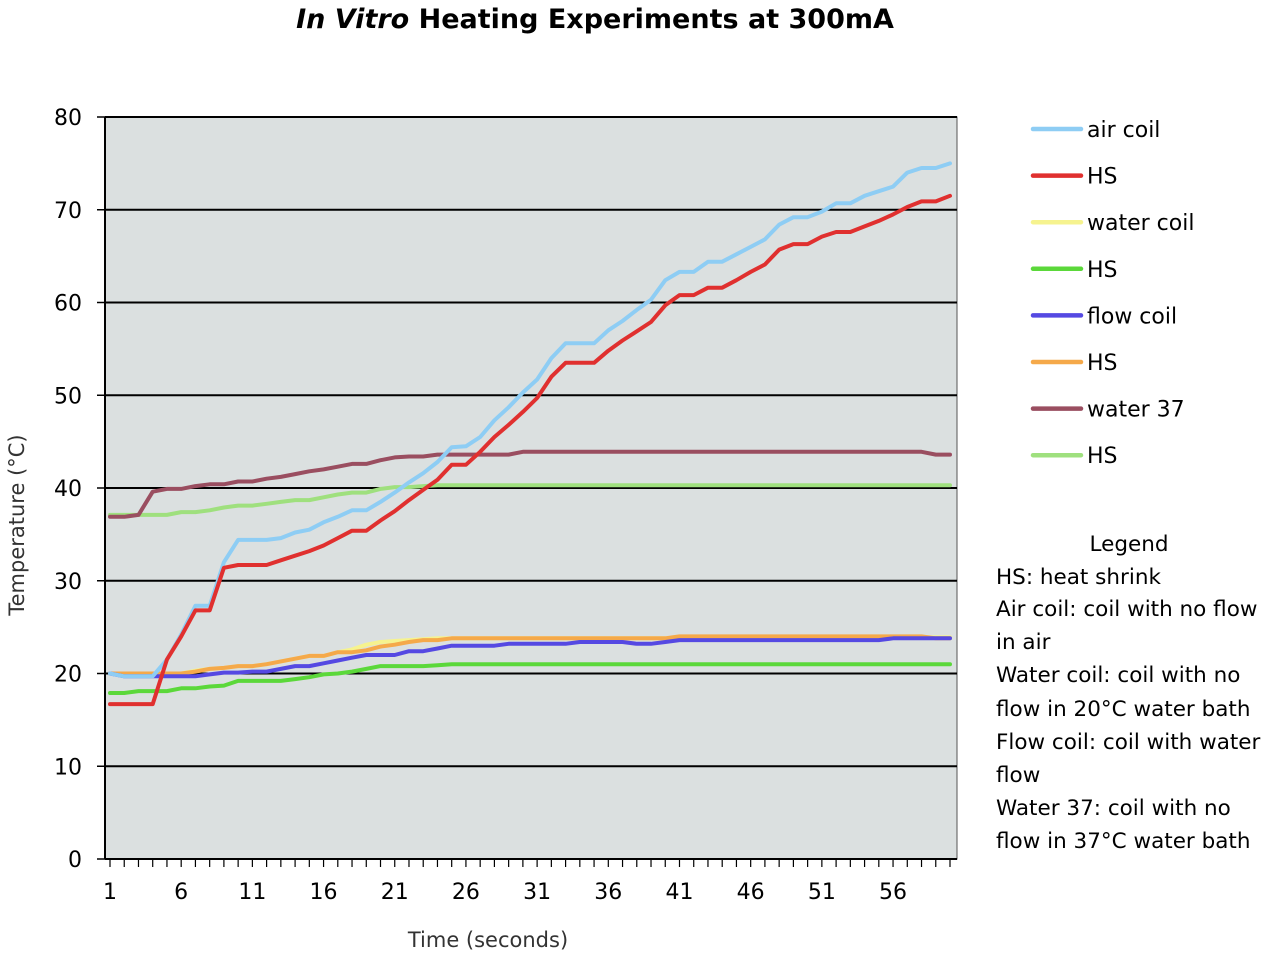 The height and width of the screenshot is (961, 1280). Describe the element at coordinates (1129, 544) in the screenshot. I see `legend-notes-heading: Legend` at that location.